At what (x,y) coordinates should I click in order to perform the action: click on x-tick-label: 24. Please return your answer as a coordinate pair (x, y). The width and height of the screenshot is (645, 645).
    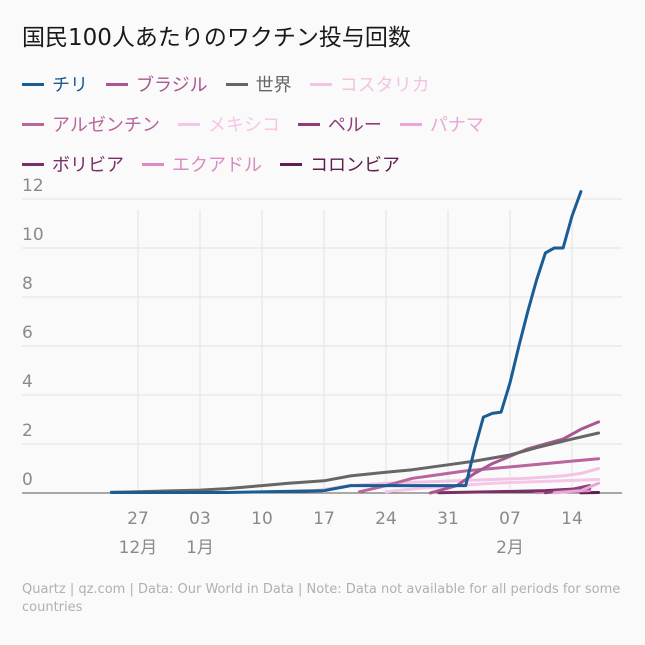
    Looking at the image, I should click on (386, 519).